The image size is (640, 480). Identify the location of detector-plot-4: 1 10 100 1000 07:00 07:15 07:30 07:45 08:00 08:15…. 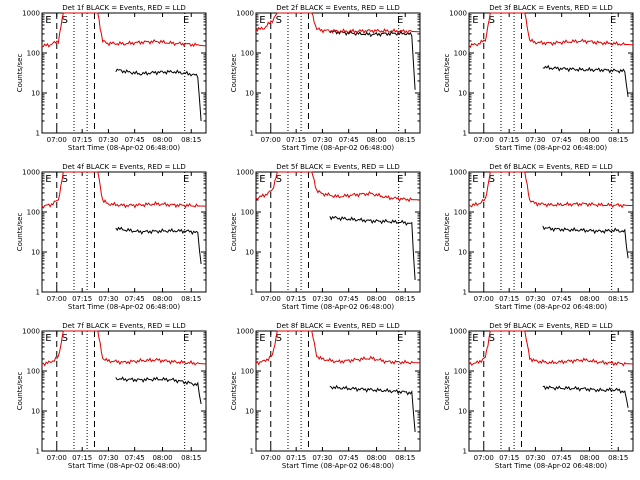
(111, 237).